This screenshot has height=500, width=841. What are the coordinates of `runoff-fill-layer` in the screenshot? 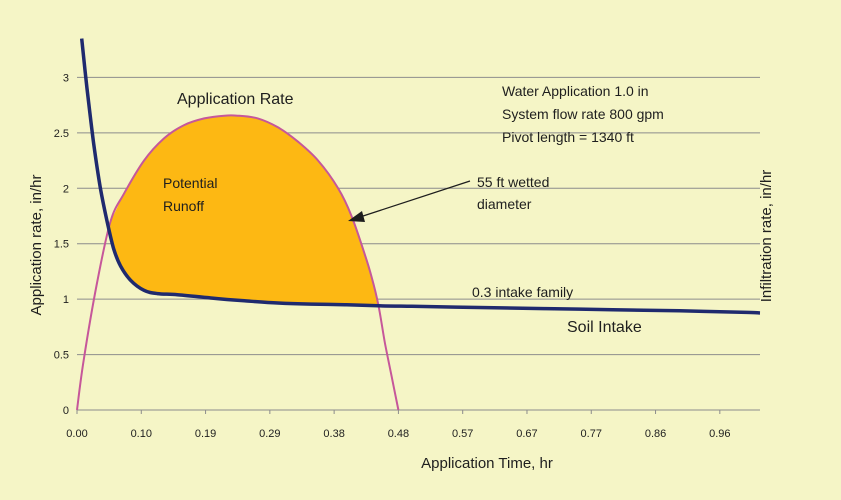 It's located at (244, 210).